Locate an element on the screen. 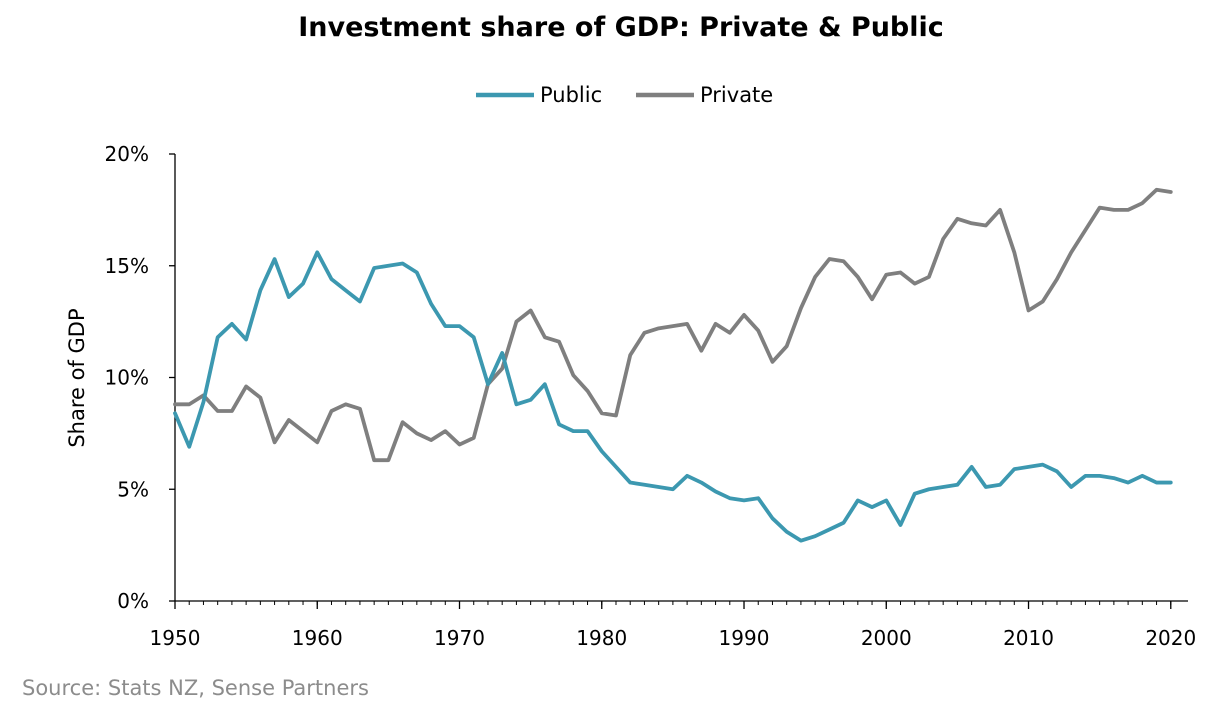 This screenshot has height=708, width=1232. source-note: Source: Stats NZ, Sense Partners is located at coordinates (195, 688).